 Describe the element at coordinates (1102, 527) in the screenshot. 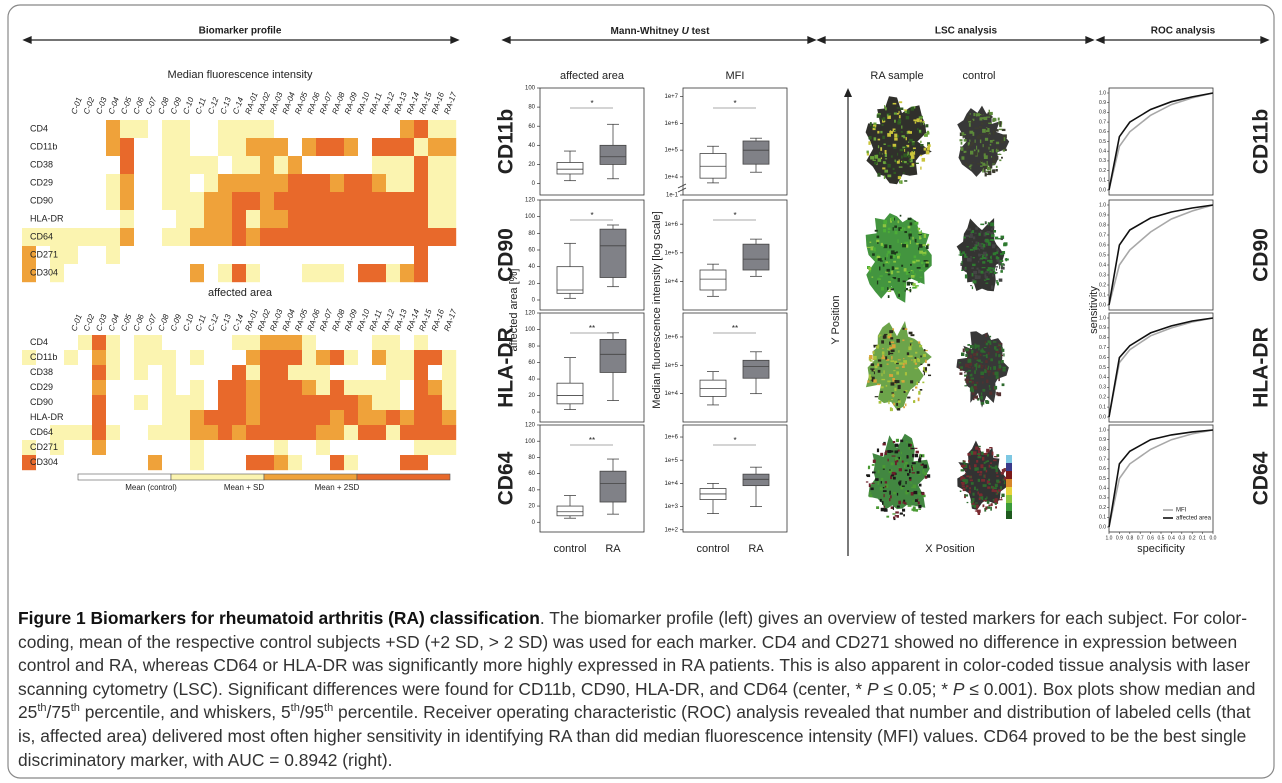

I see `y-tick-label: 0.0` at that location.